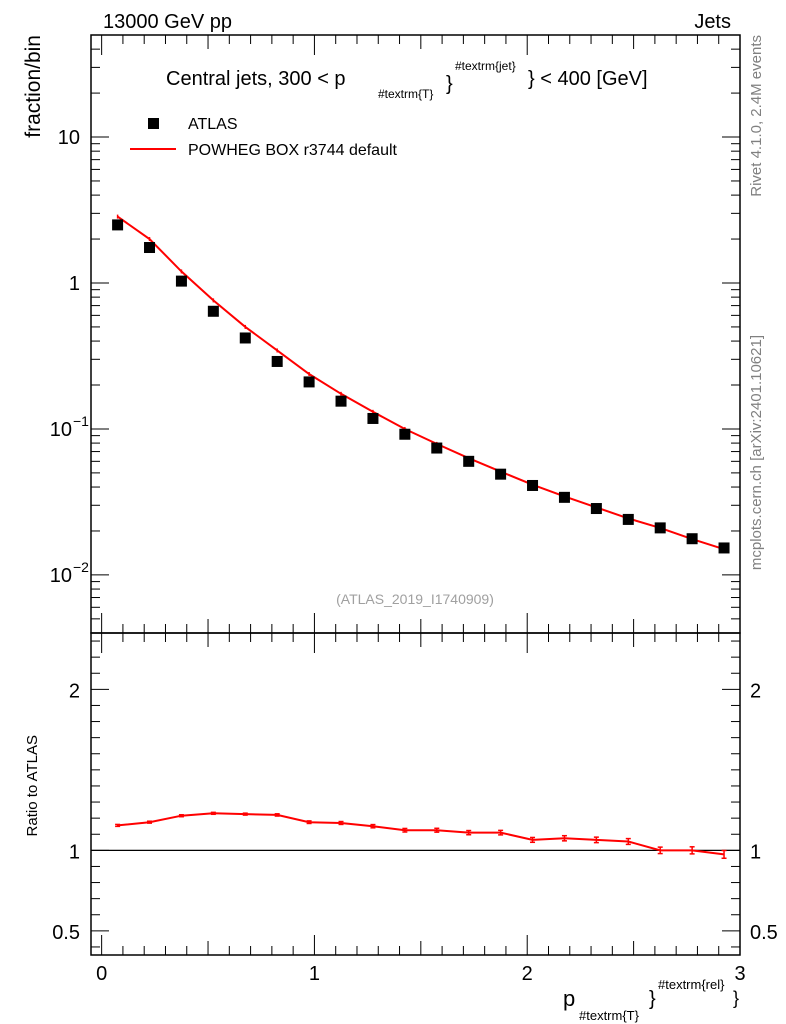 The height and width of the screenshot is (1024, 786). What do you see at coordinates (74, 852) in the screenshot?
I see `ratio-y-tick-label-left: 1` at bounding box center [74, 852].